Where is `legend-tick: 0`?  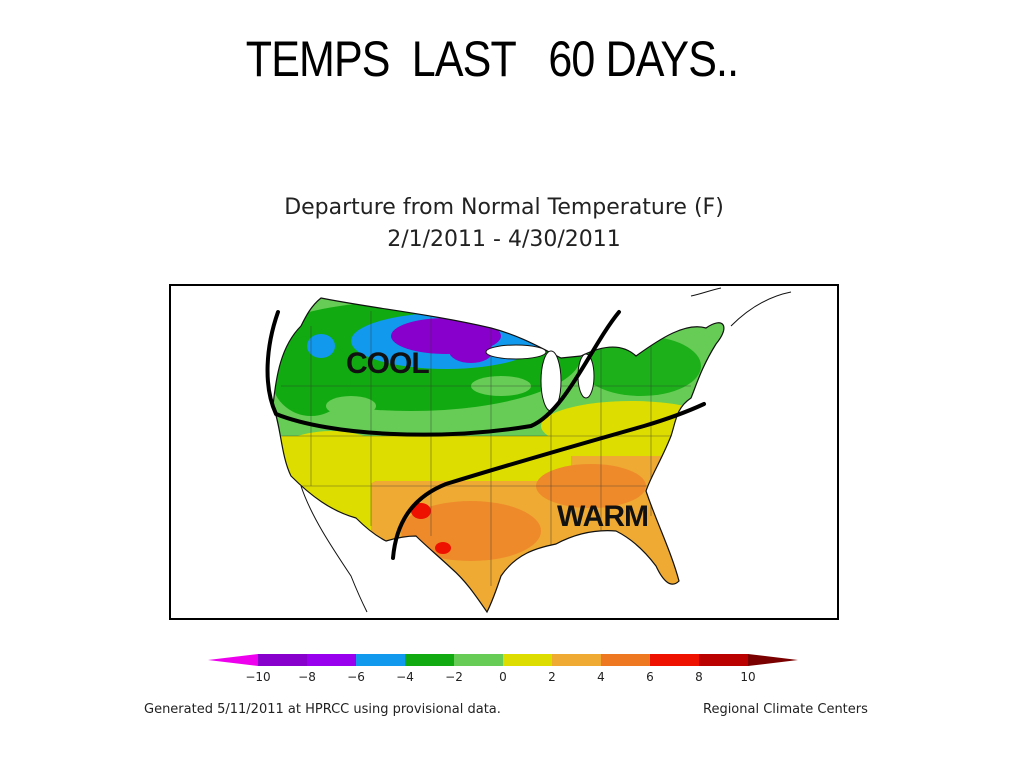
legend-tick: 0 is located at coordinates (503, 677).